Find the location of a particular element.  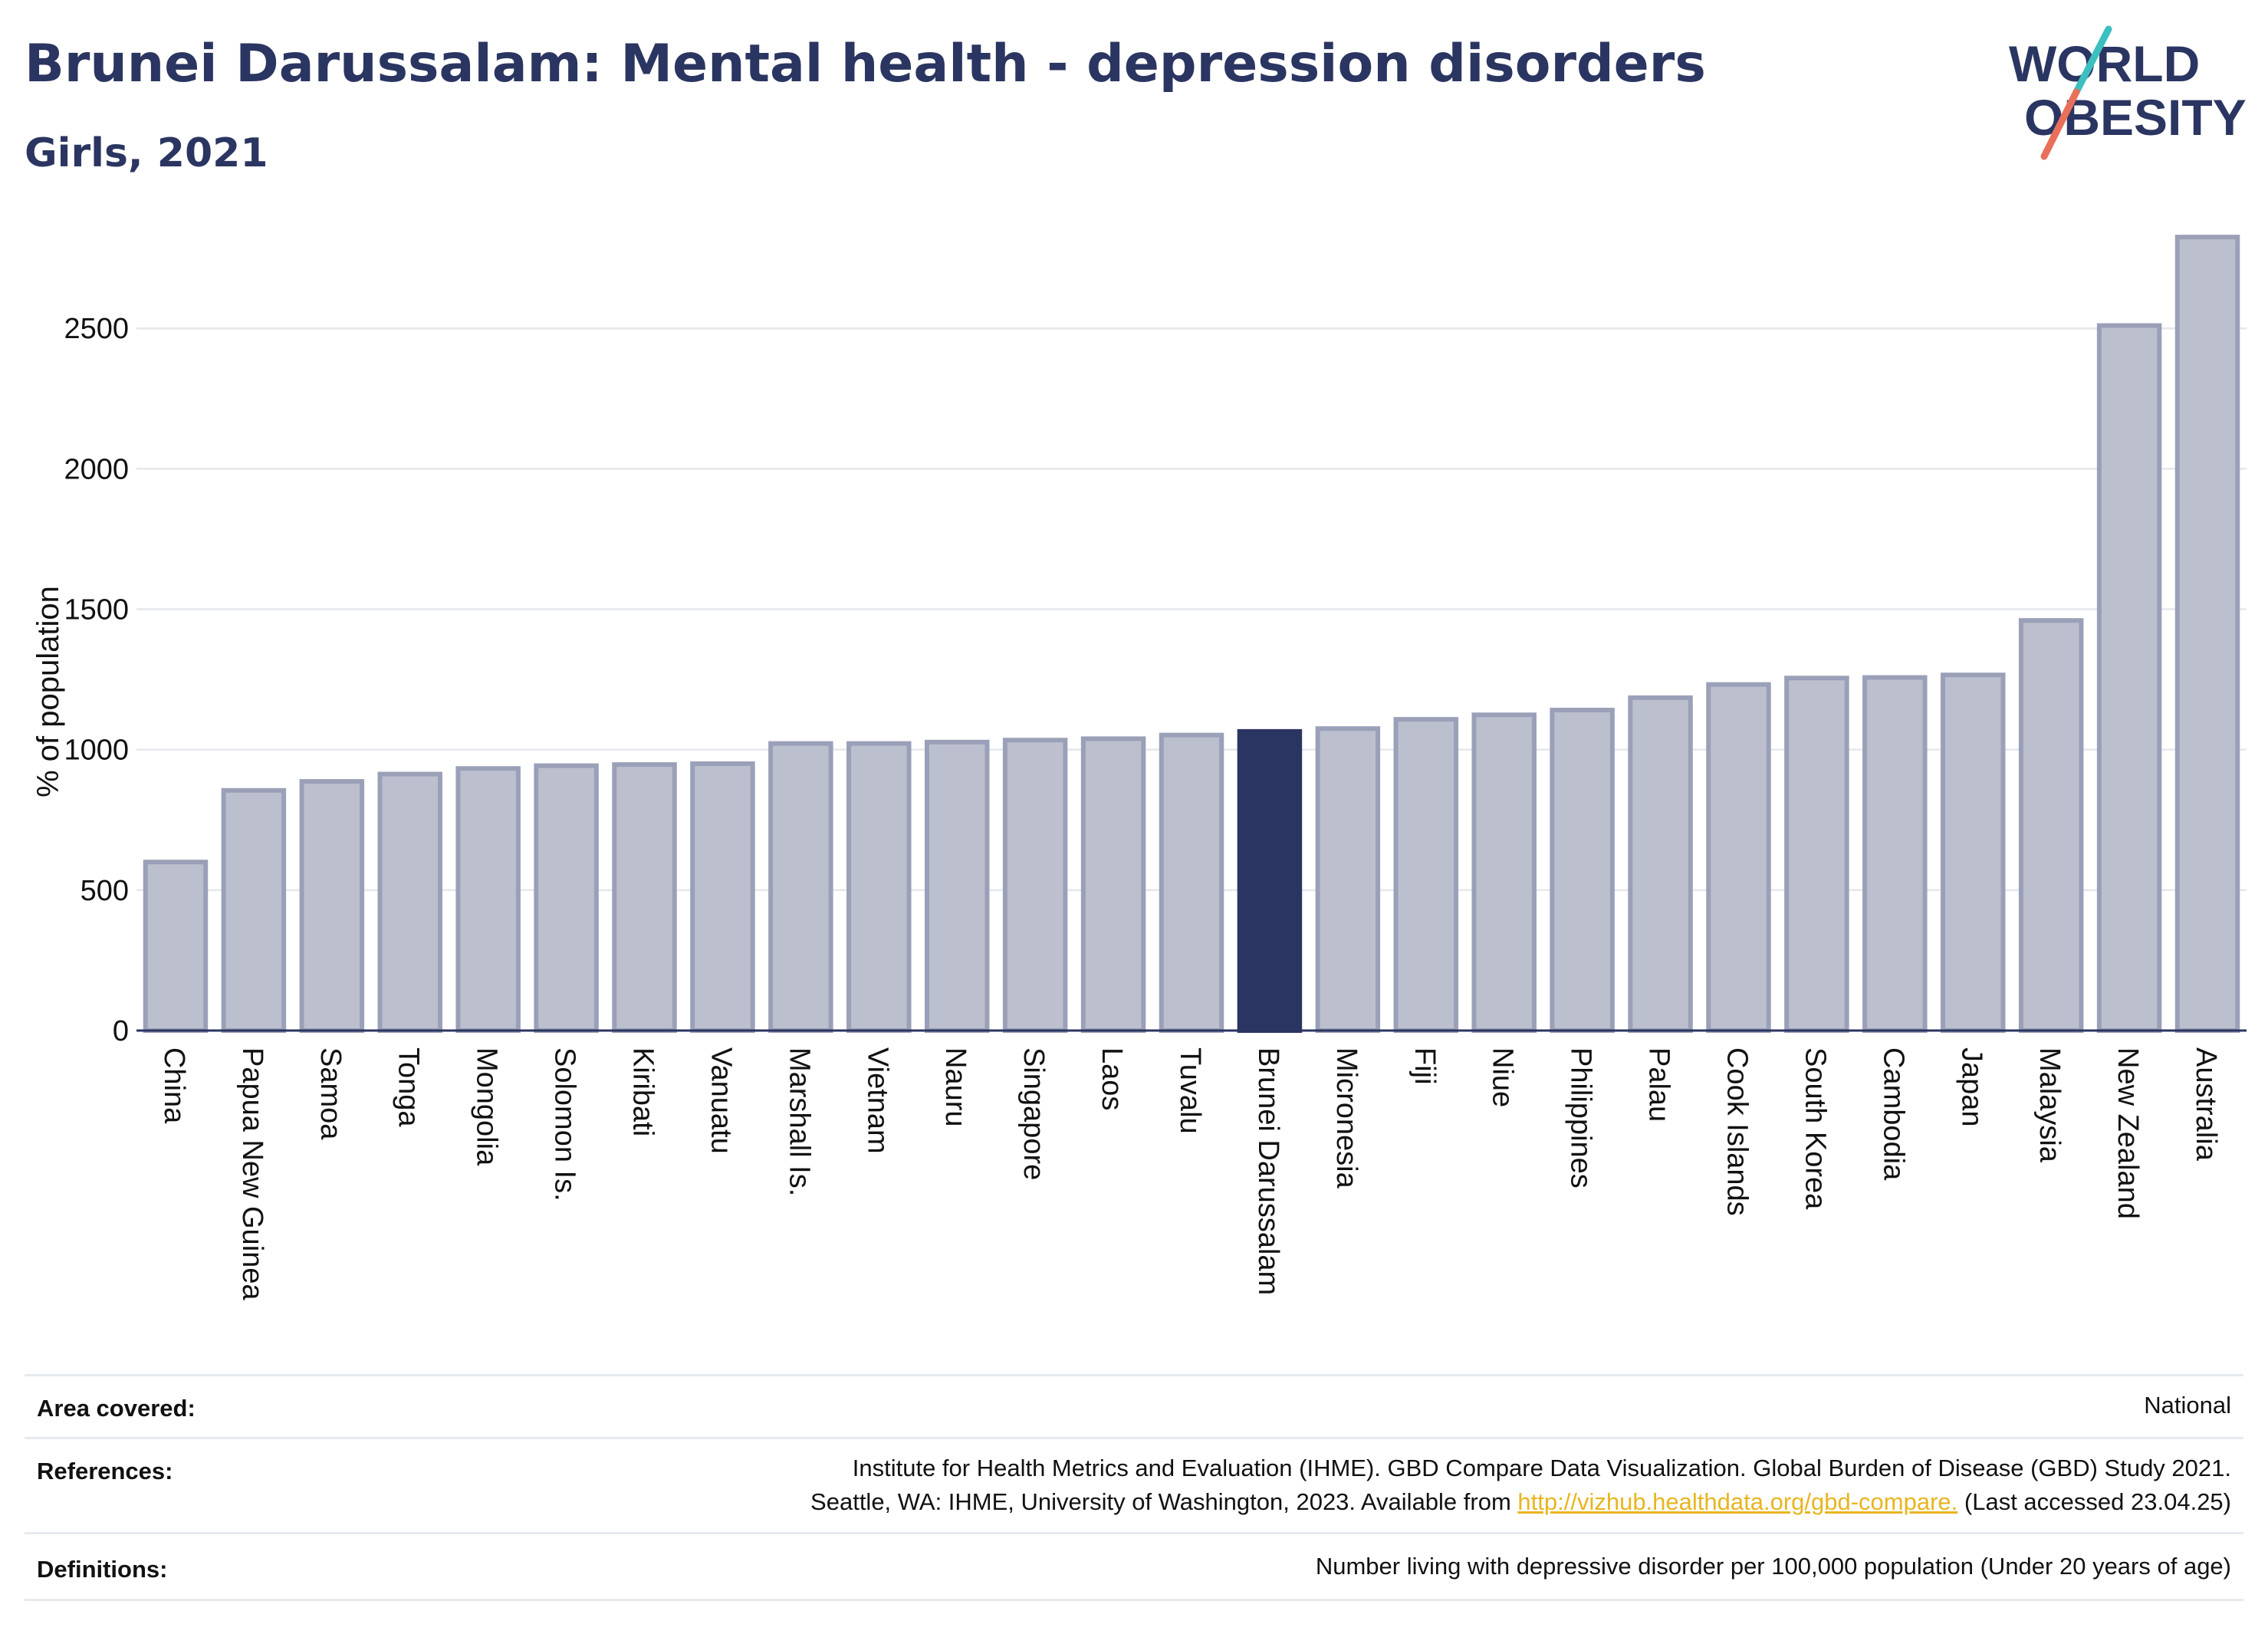

bar-micronesia is located at coordinates (1348, 879).